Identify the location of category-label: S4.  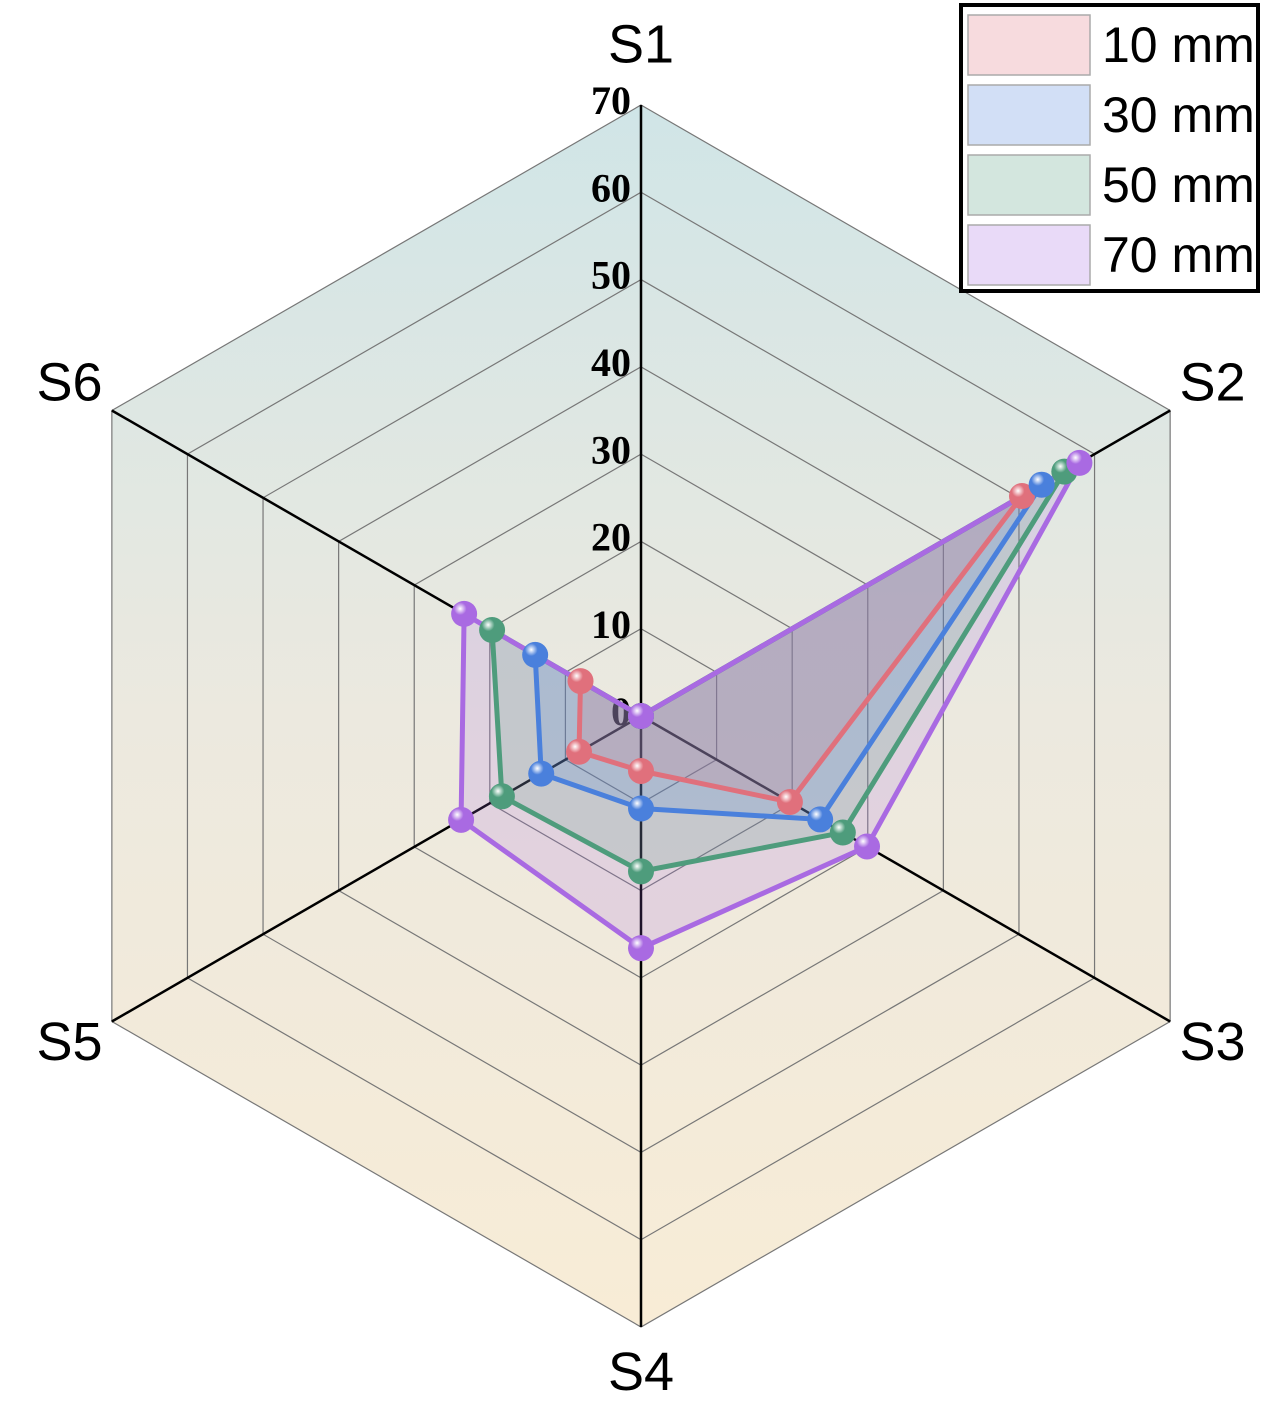
(641, 1372).